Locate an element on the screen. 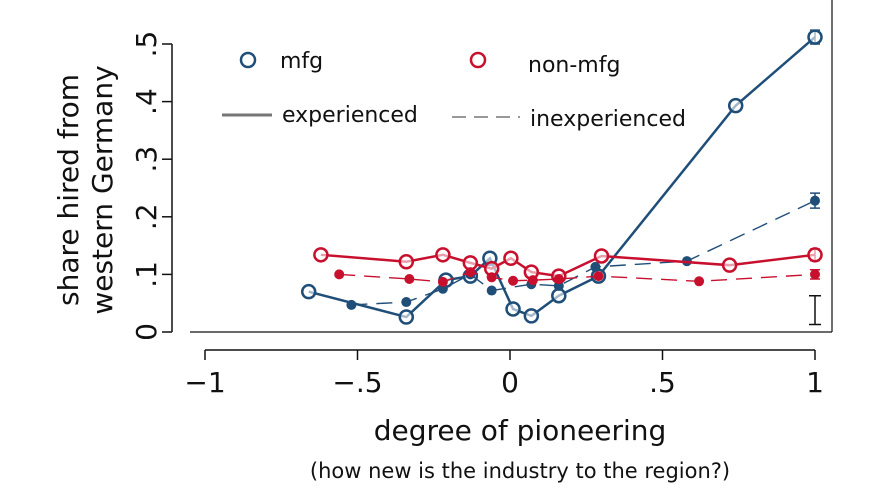 The height and width of the screenshot is (499, 880). legend-inexperienced-label: inexperienced is located at coordinates (608, 119).